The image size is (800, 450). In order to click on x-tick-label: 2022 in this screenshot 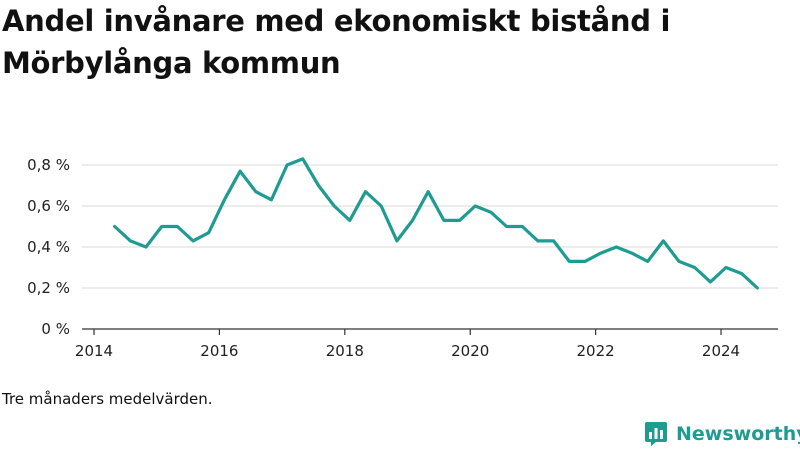, I will do `click(596, 351)`.